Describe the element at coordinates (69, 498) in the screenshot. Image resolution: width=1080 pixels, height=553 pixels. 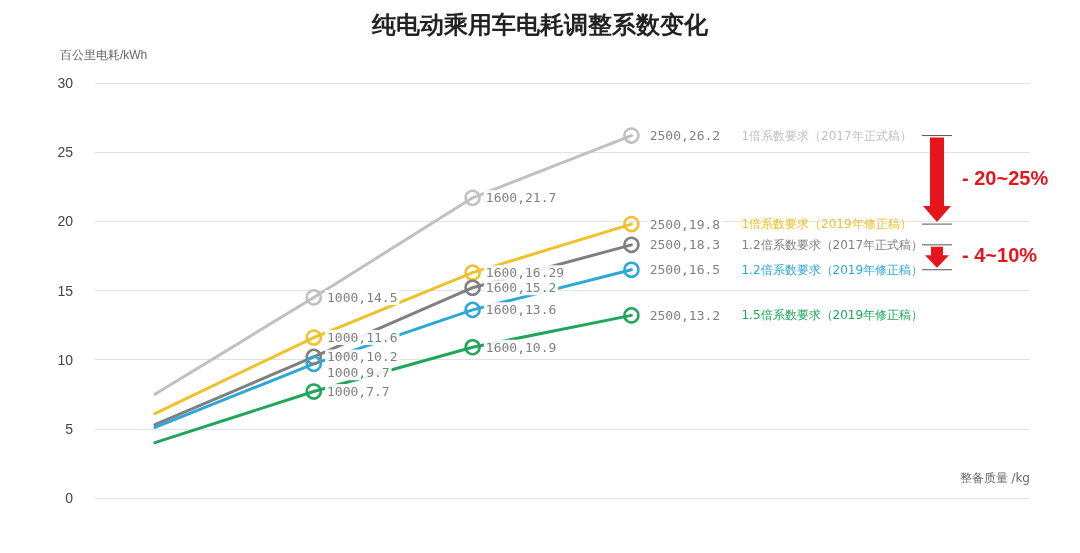
I see `y-tick-label: 0` at that location.